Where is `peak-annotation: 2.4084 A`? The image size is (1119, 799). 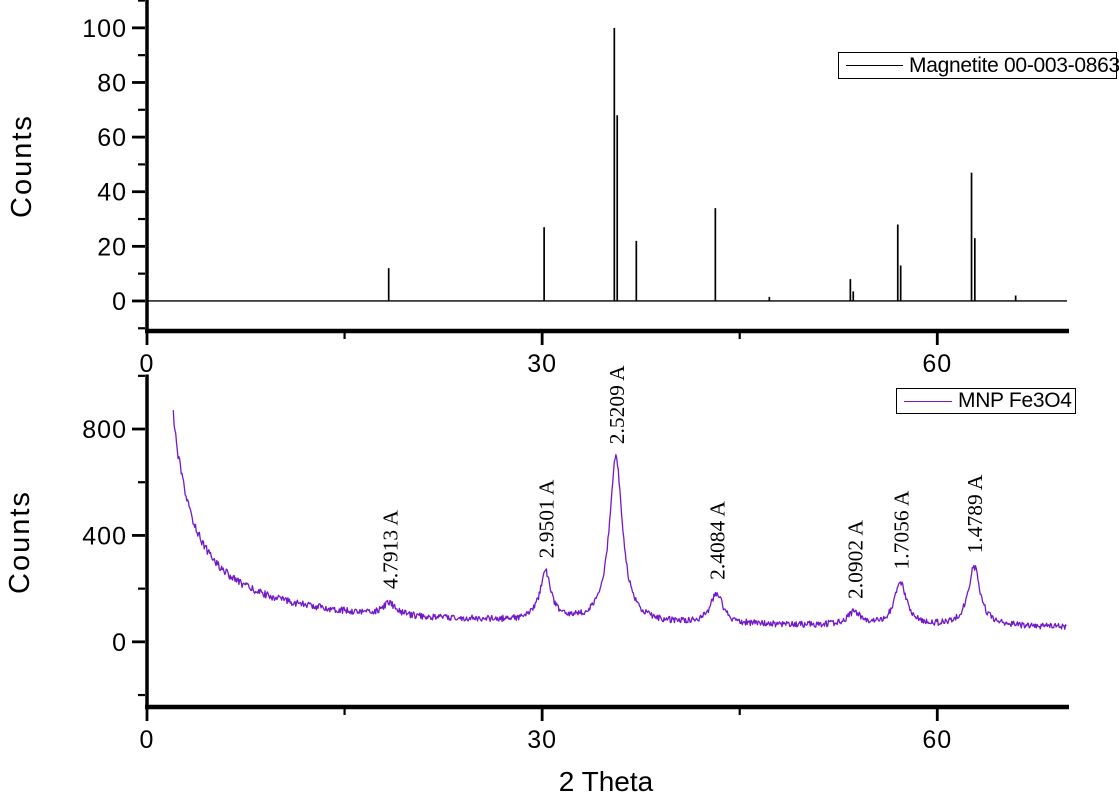 peak-annotation: 2.4084 A is located at coordinates (718, 540).